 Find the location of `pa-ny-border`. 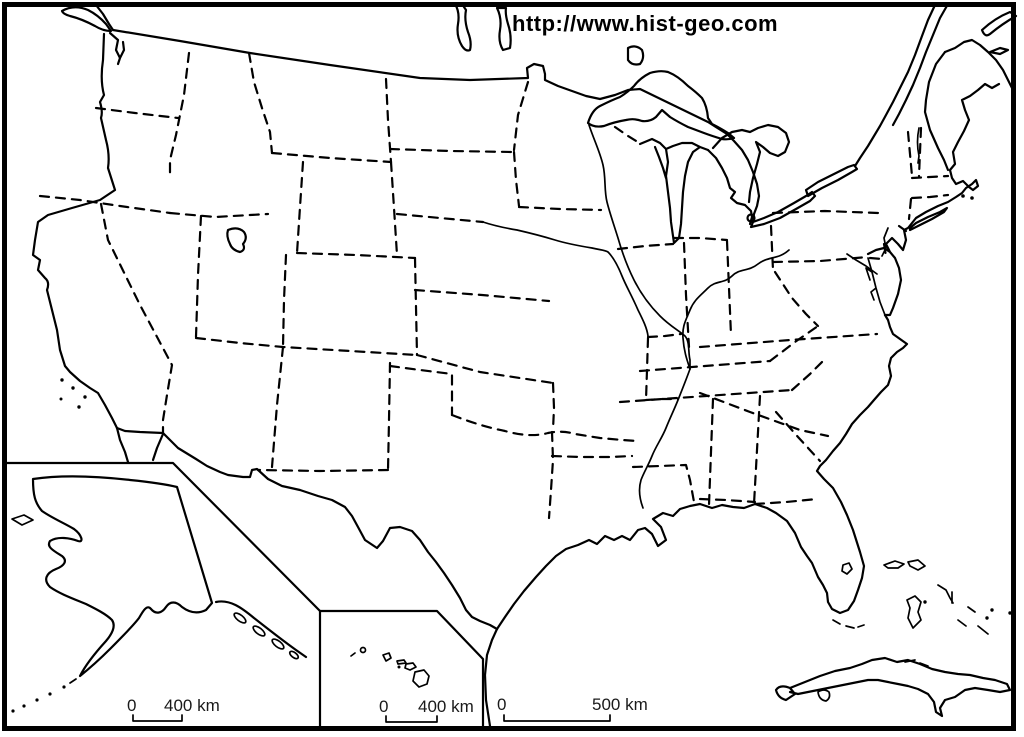

pa-ny-border is located at coordinates (825, 212).